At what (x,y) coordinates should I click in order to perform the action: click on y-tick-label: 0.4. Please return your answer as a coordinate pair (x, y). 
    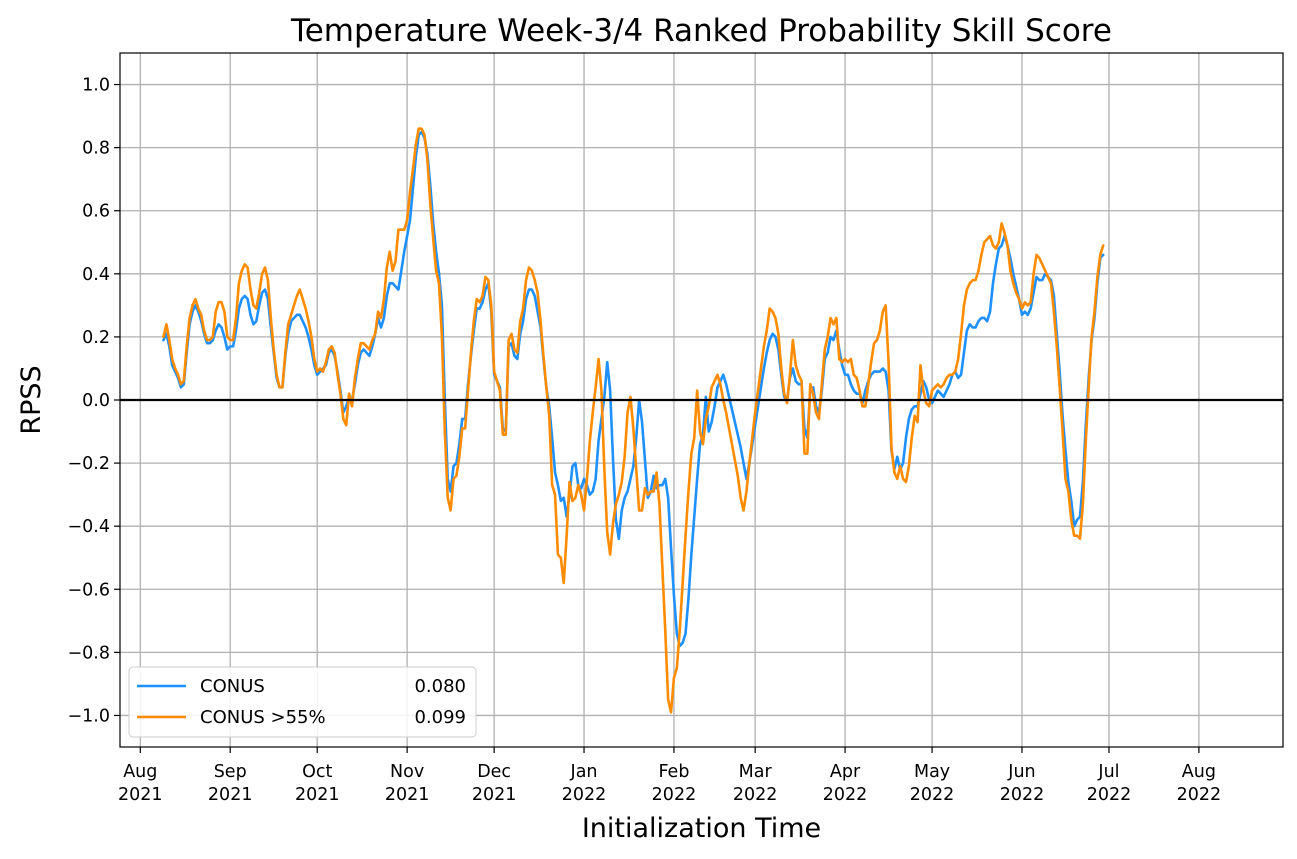
    Looking at the image, I should click on (96, 275).